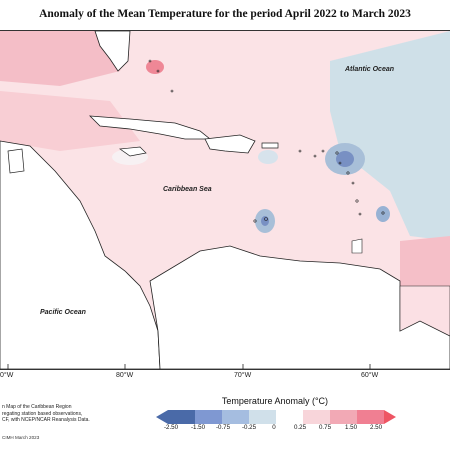 The image size is (450, 450). Describe the element at coordinates (37, 407) in the screenshot. I see `source-note-line: n Map of the Caribbean Region` at that location.